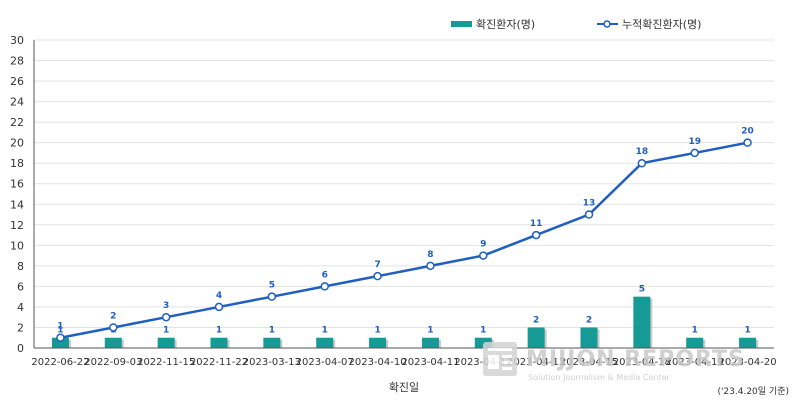 This screenshot has width=800, height=400. I want to click on line-data-label: 2, so click(113, 316).